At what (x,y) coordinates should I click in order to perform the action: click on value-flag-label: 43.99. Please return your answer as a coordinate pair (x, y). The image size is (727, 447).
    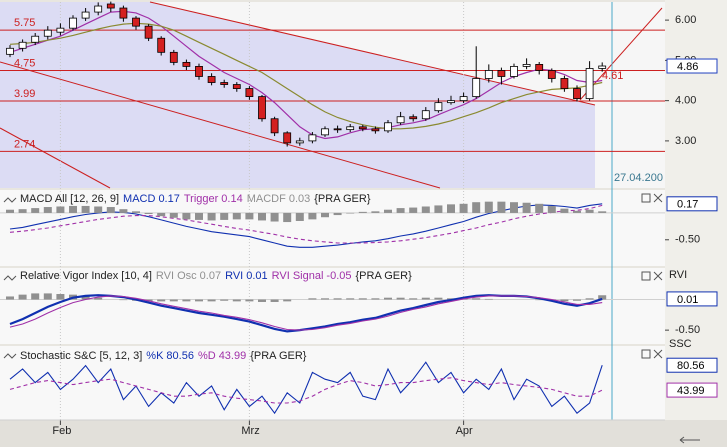
    Looking at the image, I should click on (691, 391).